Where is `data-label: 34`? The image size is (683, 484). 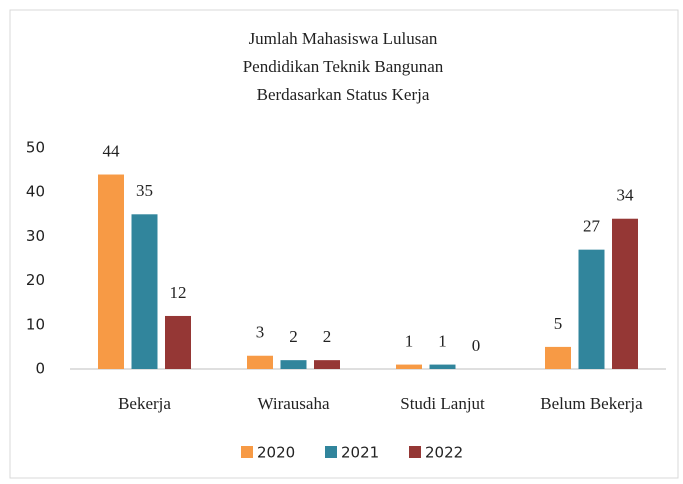 data-label: 34 is located at coordinates (626, 195).